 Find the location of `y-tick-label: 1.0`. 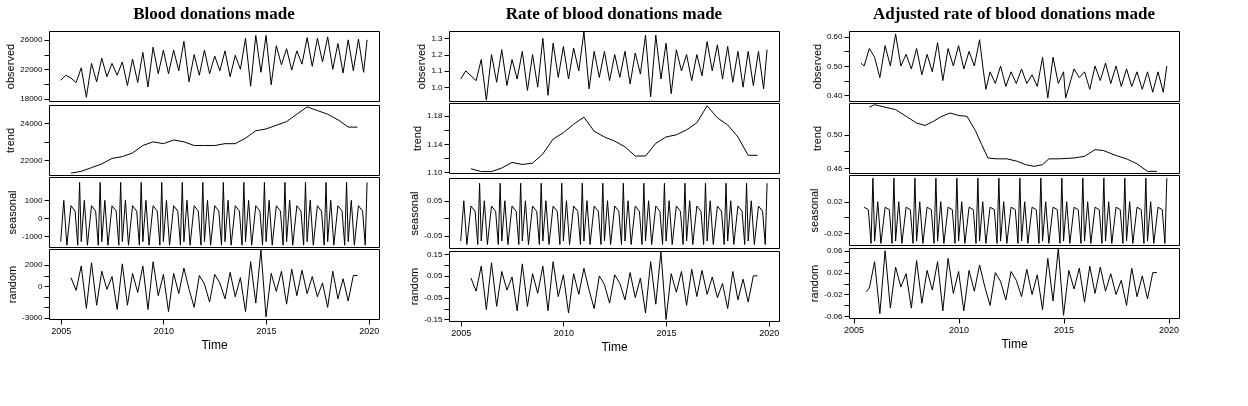

y-tick-label: 1.0 is located at coordinates (437, 87).